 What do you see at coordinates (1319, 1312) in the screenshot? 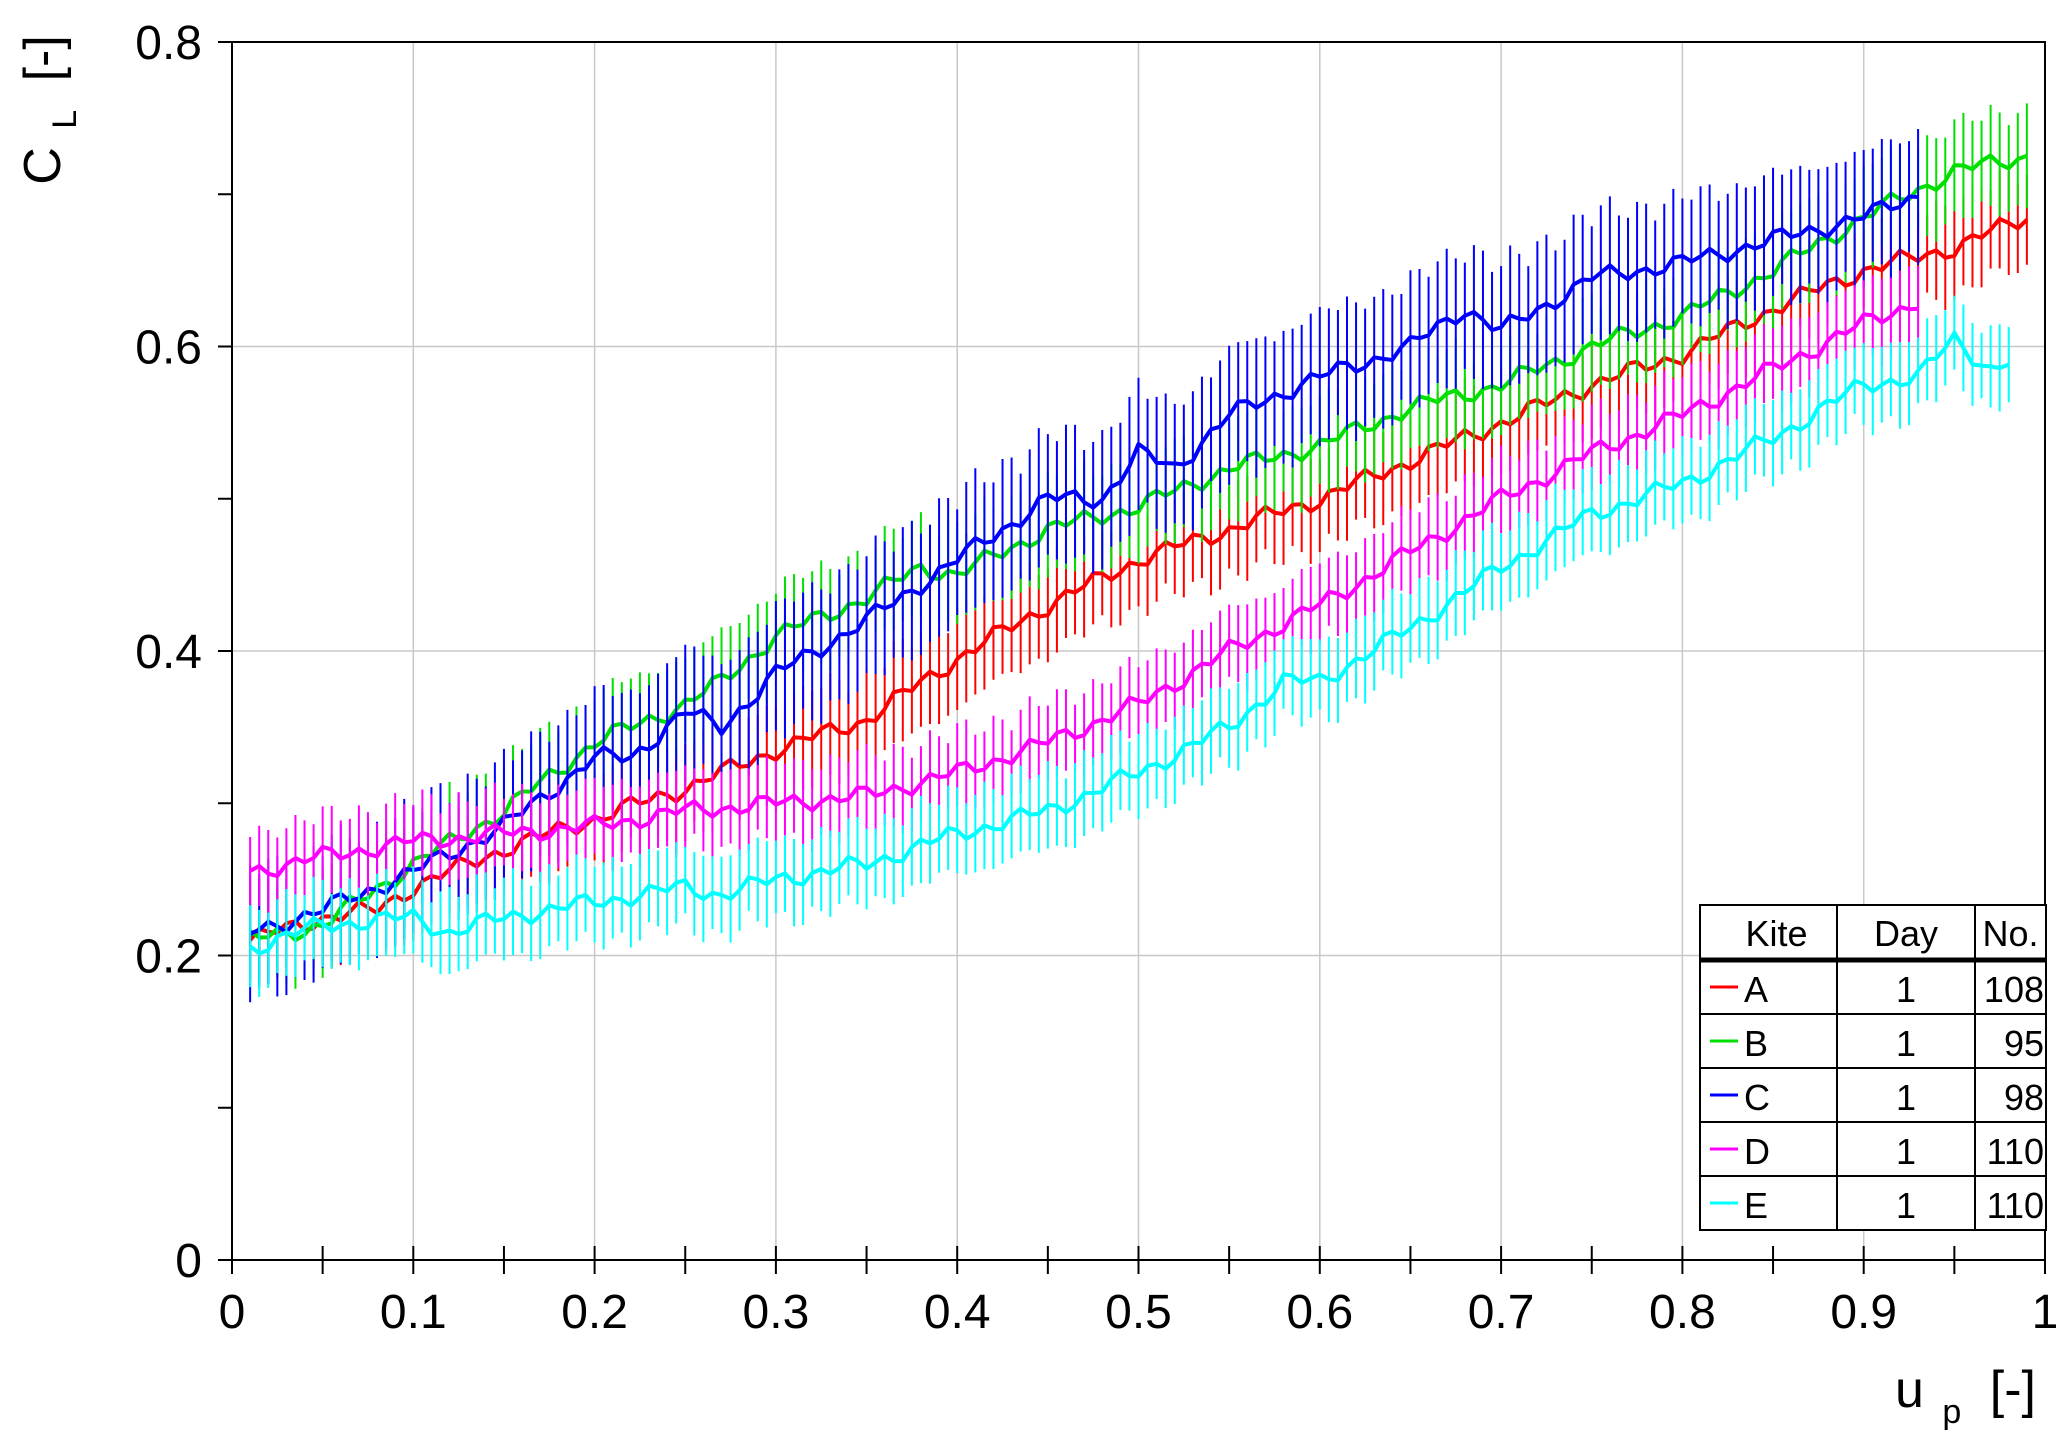
I see `x-tick-label: 0.6` at bounding box center [1319, 1312].